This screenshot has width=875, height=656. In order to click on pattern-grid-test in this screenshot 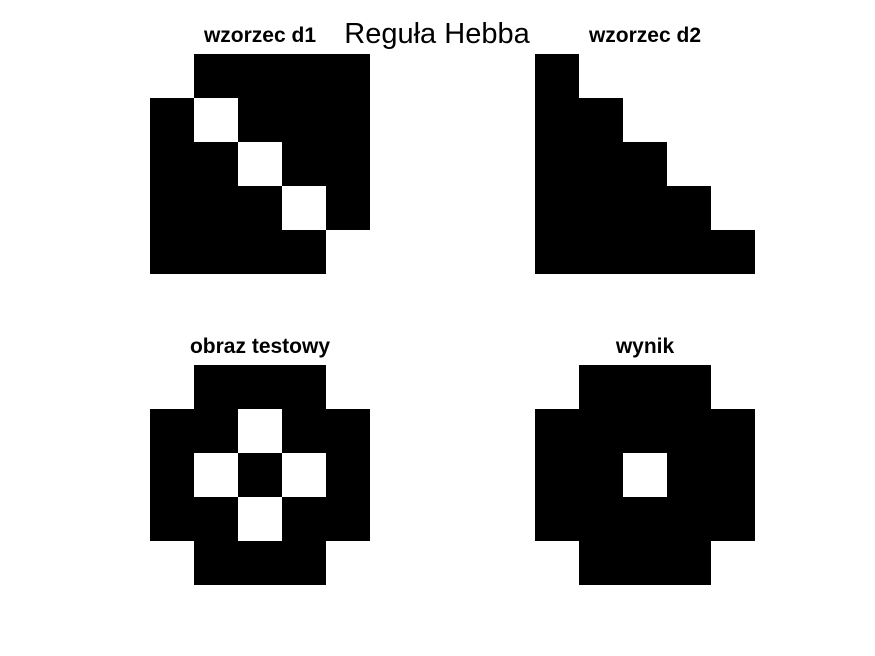, I will do `click(260, 475)`.